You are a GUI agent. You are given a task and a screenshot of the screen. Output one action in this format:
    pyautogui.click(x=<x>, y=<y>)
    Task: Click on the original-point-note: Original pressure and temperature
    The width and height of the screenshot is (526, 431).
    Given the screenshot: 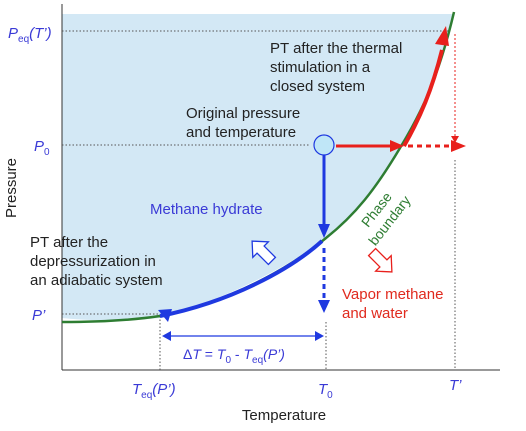 What is the action you would take?
    pyautogui.click(x=243, y=123)
    